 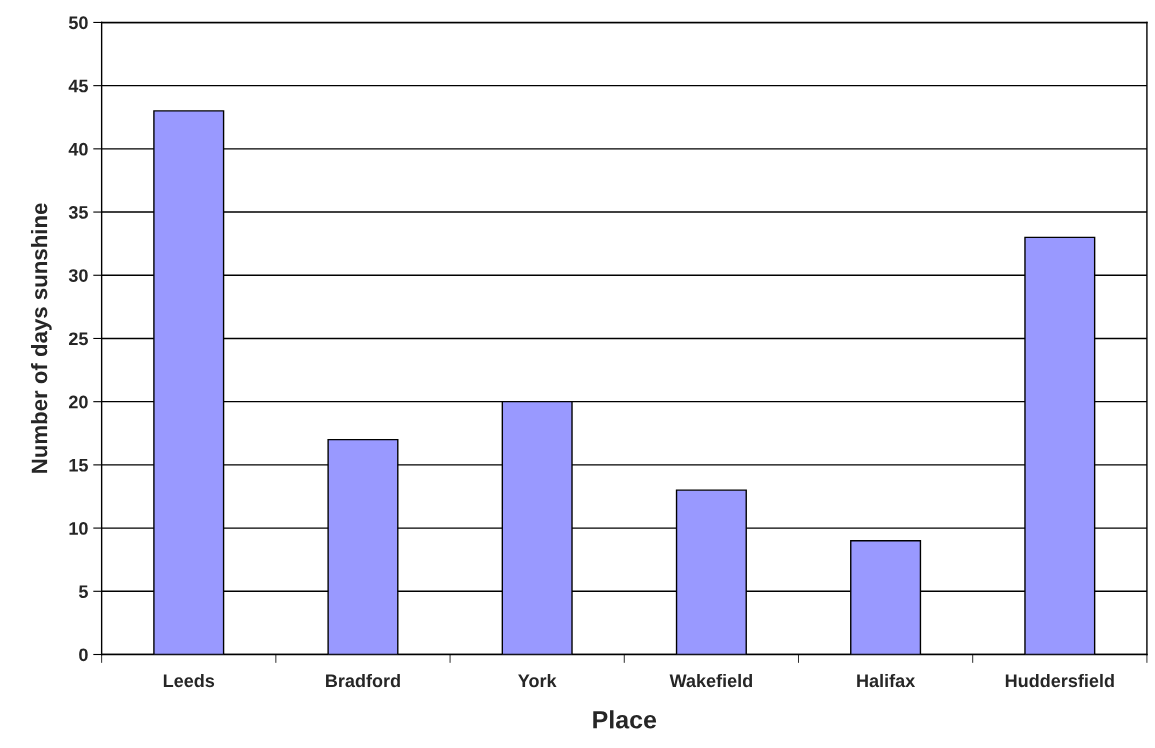 I want to click on y-tick-label: 25, so click(x=78, y=339).